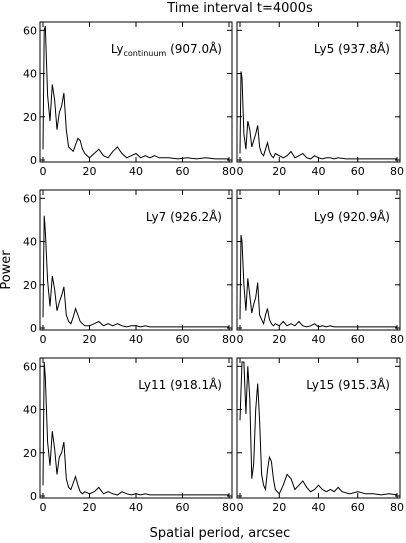 Image resolution: width=406 pixels, height=543 pixels. I want to click on panel-label: Ly5 (937.8Å), so click(352, 48).